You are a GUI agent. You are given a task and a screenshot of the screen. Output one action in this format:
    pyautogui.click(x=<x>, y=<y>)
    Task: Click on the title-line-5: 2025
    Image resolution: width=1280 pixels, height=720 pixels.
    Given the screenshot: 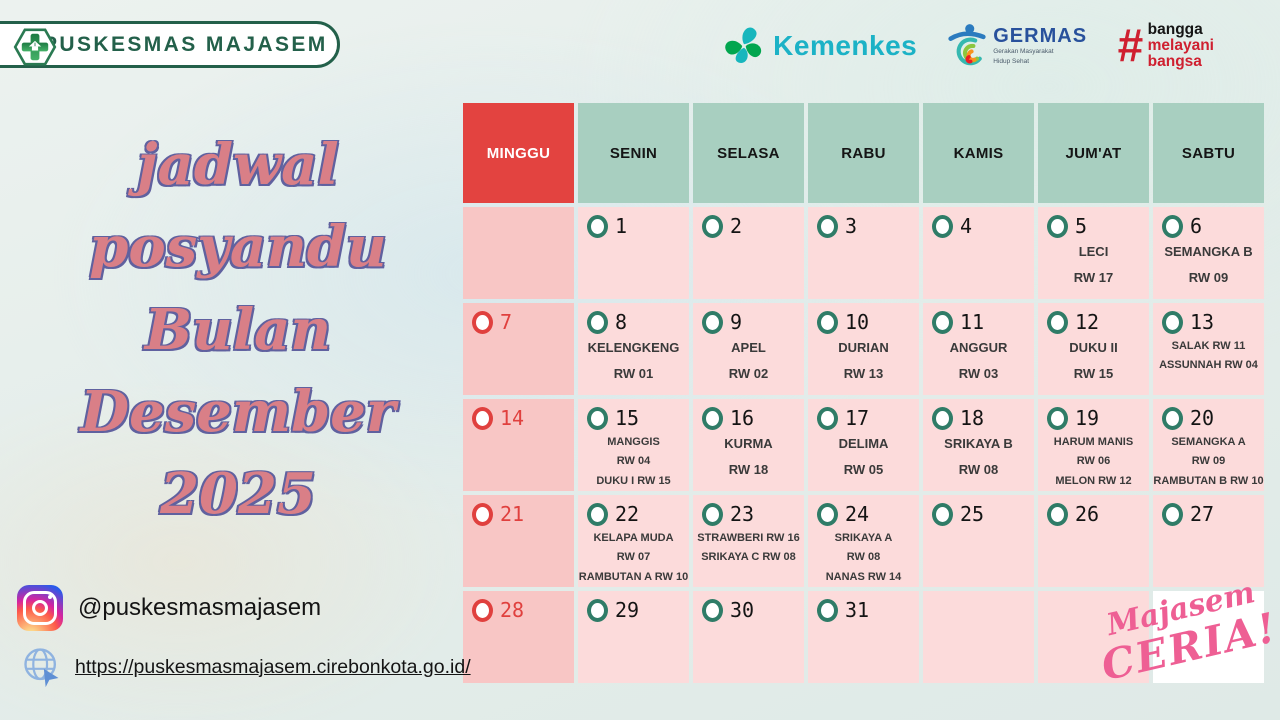 What is the action you would take?
    pyautogui.click(x=238, y=494)
    